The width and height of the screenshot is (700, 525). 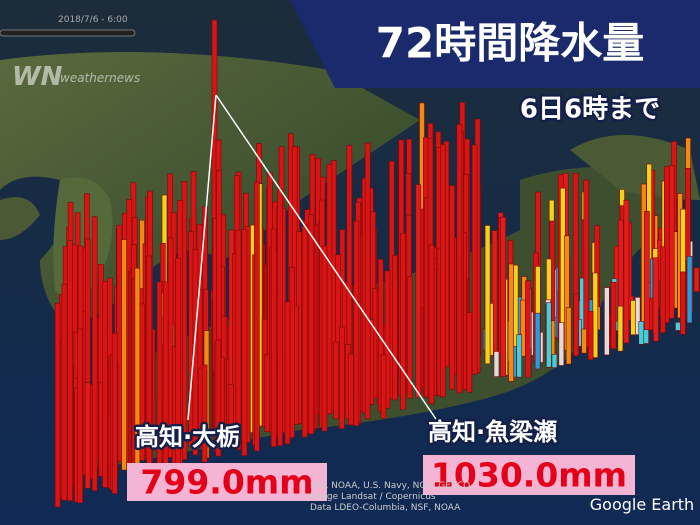 I want to click on timeline-slider, so click(x=68, y=33).